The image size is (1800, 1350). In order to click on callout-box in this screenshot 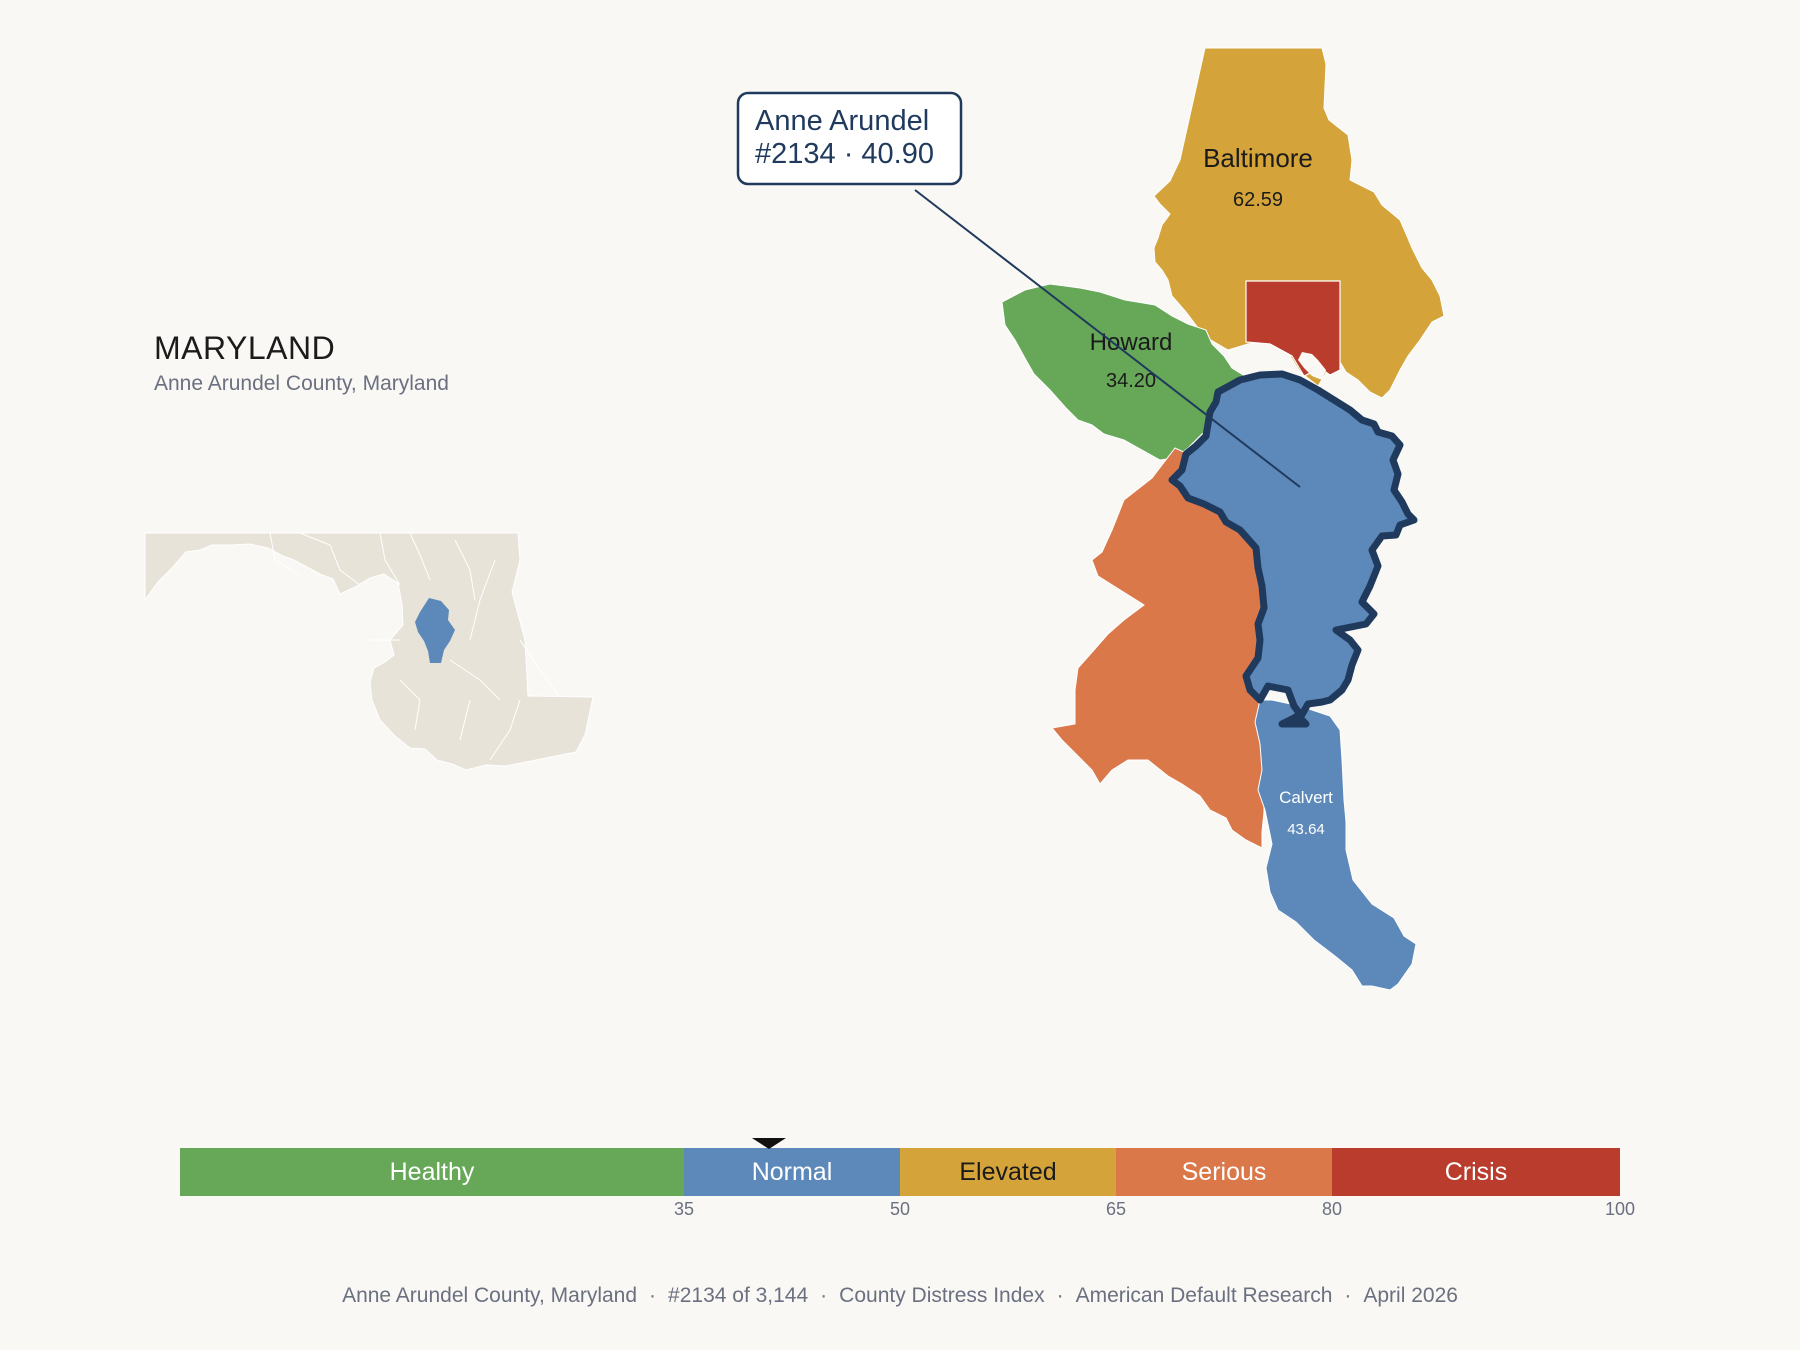, I will do `click(849, 138)`.